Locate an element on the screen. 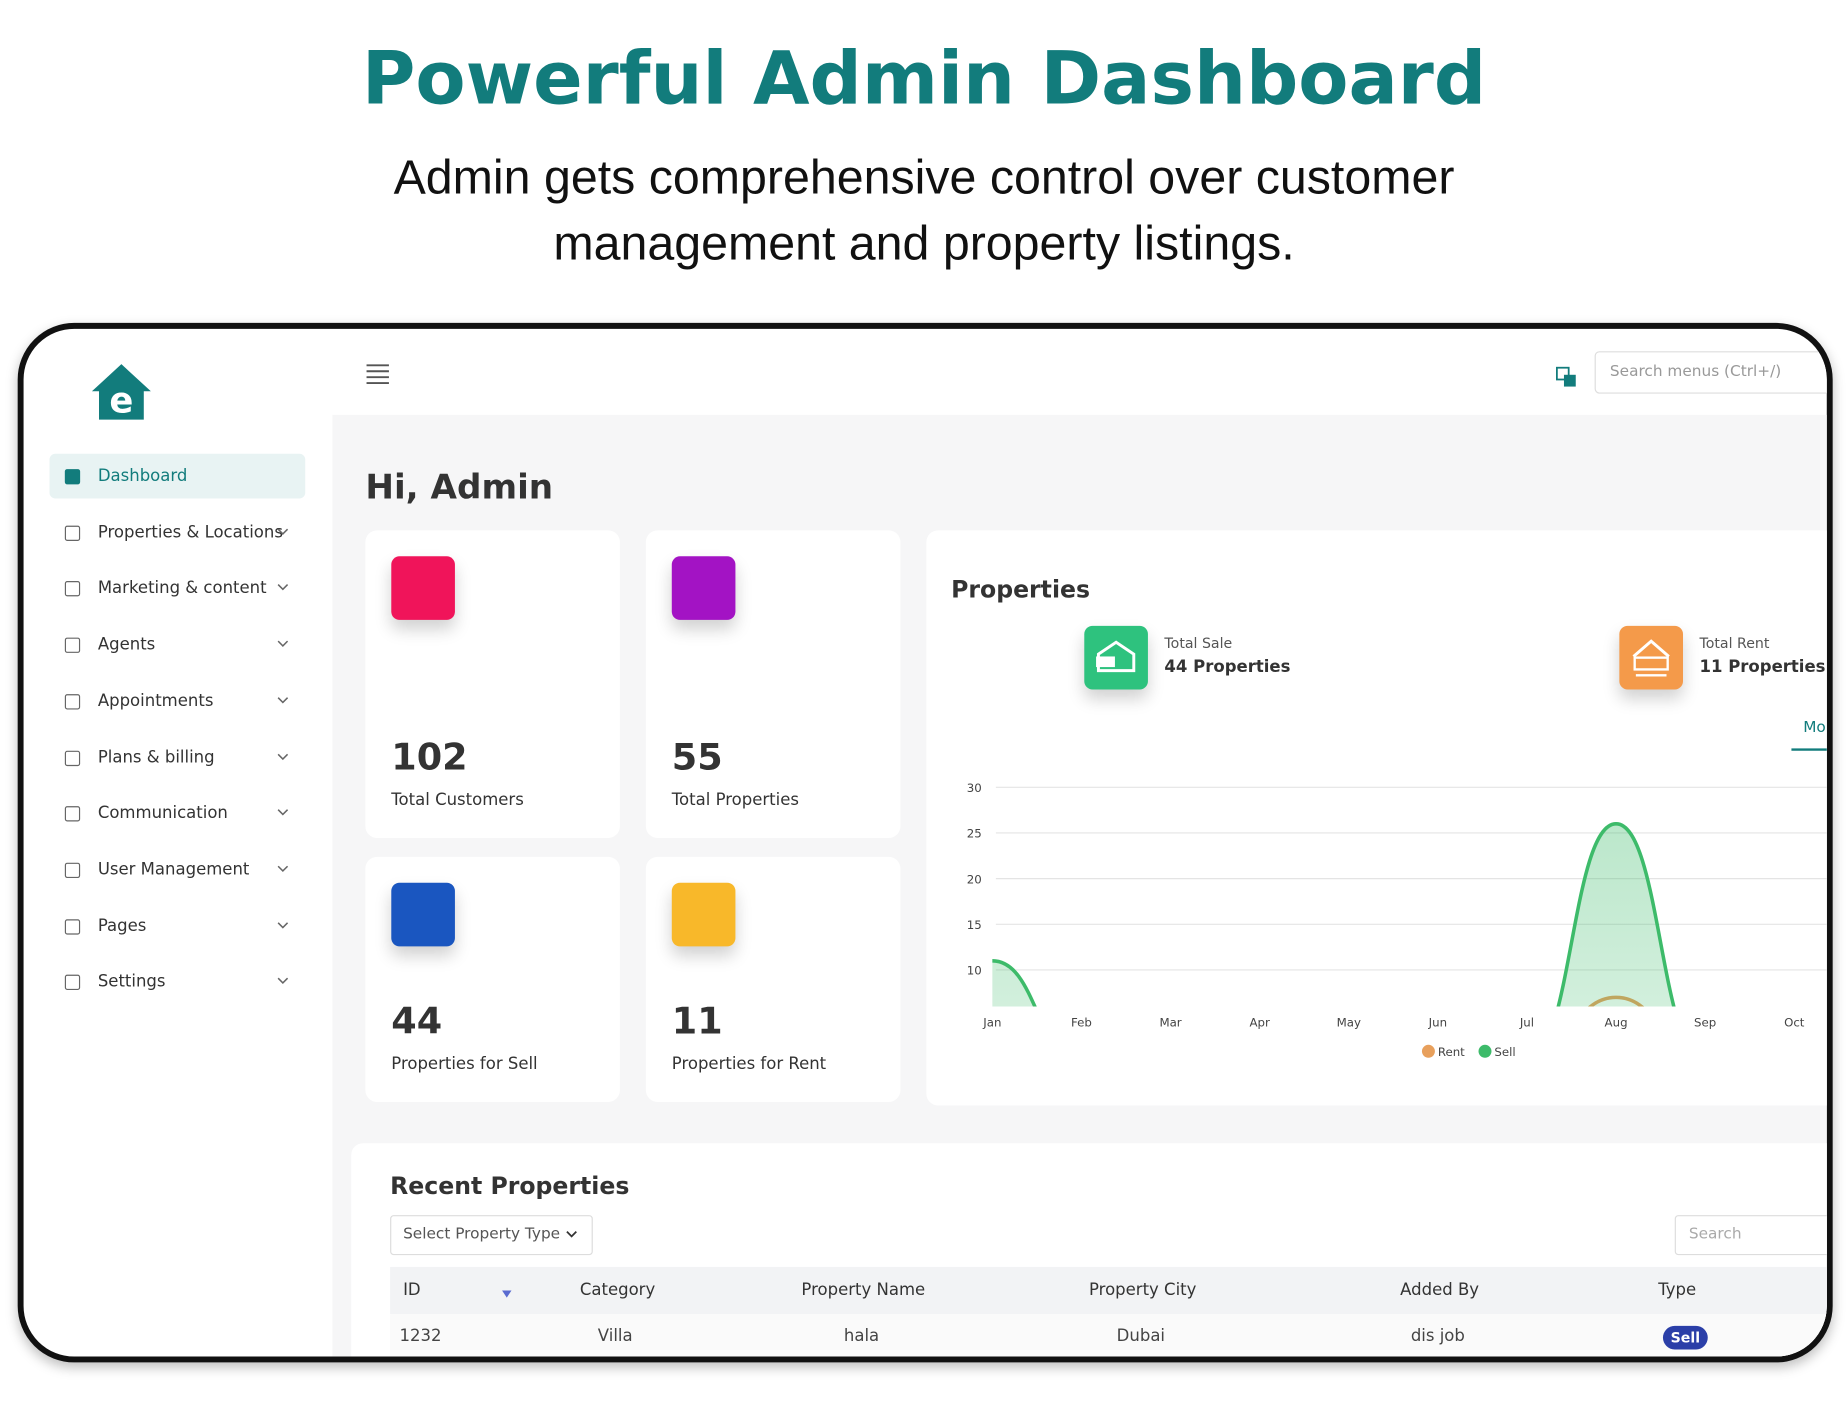 This screenshot has height=1414, width=1848. period-tab: Mo is located at coordinates (1814, 727).